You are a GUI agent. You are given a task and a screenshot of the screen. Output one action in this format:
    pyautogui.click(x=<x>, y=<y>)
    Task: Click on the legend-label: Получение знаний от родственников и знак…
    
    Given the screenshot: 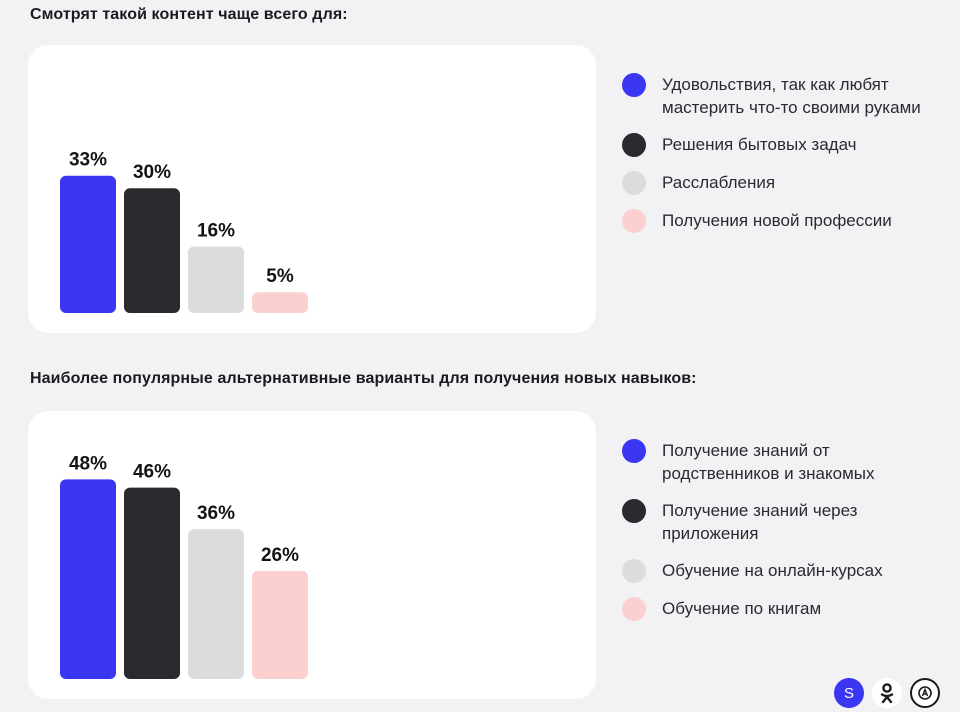 What is the action you would take?
    pyautogui.click(x=768, y=462)
    